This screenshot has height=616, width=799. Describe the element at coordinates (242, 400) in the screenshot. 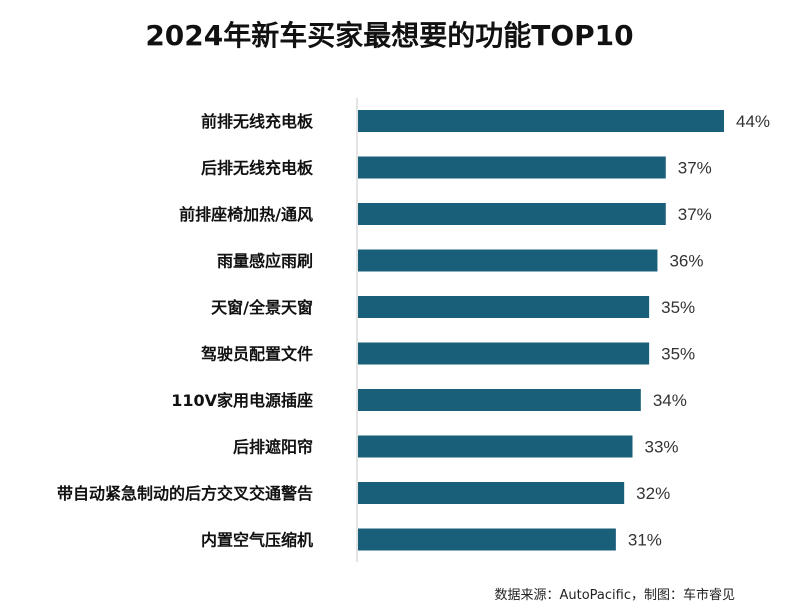

I see `category-label: 110V家用电源插座` at that location.